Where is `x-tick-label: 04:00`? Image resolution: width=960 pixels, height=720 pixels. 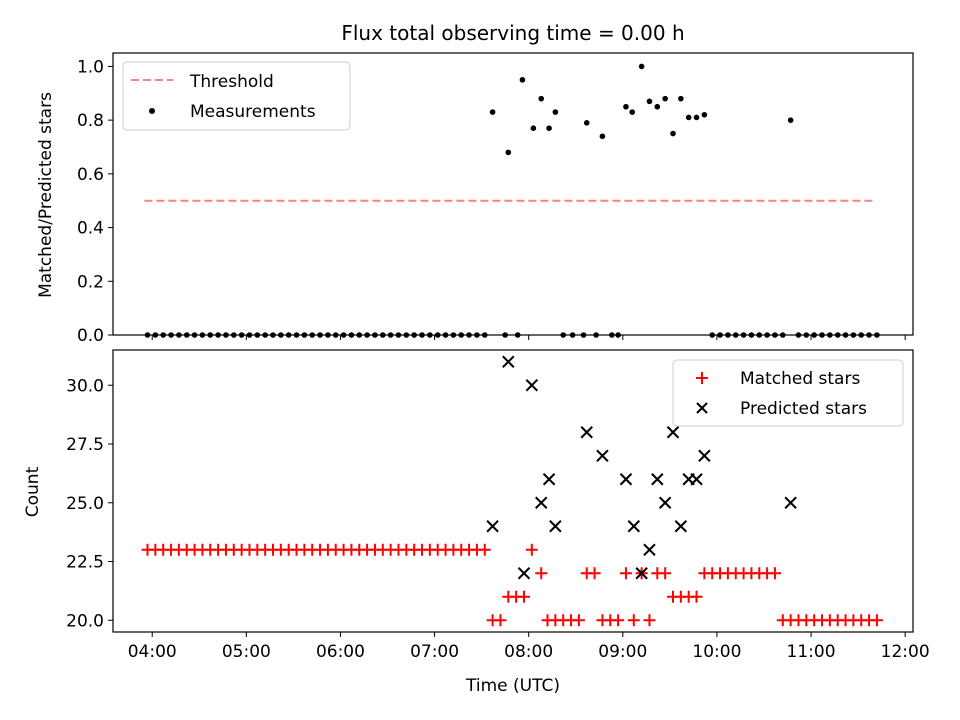 x-tick-label: 04:00 is located at coordinates (152, 652).